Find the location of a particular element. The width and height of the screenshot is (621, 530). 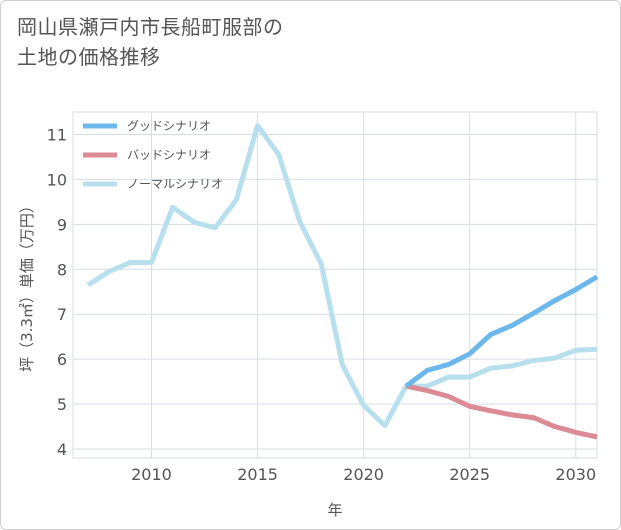

x-tick-label: 2015 is located at coordinates (257, 474).